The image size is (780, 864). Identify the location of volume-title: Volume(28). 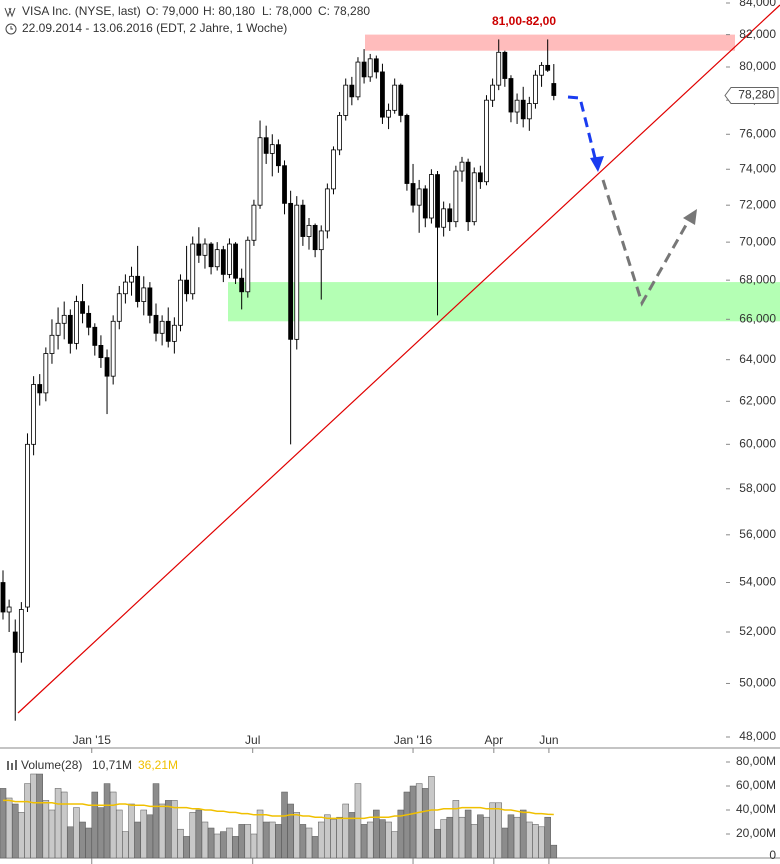
(51, 765).